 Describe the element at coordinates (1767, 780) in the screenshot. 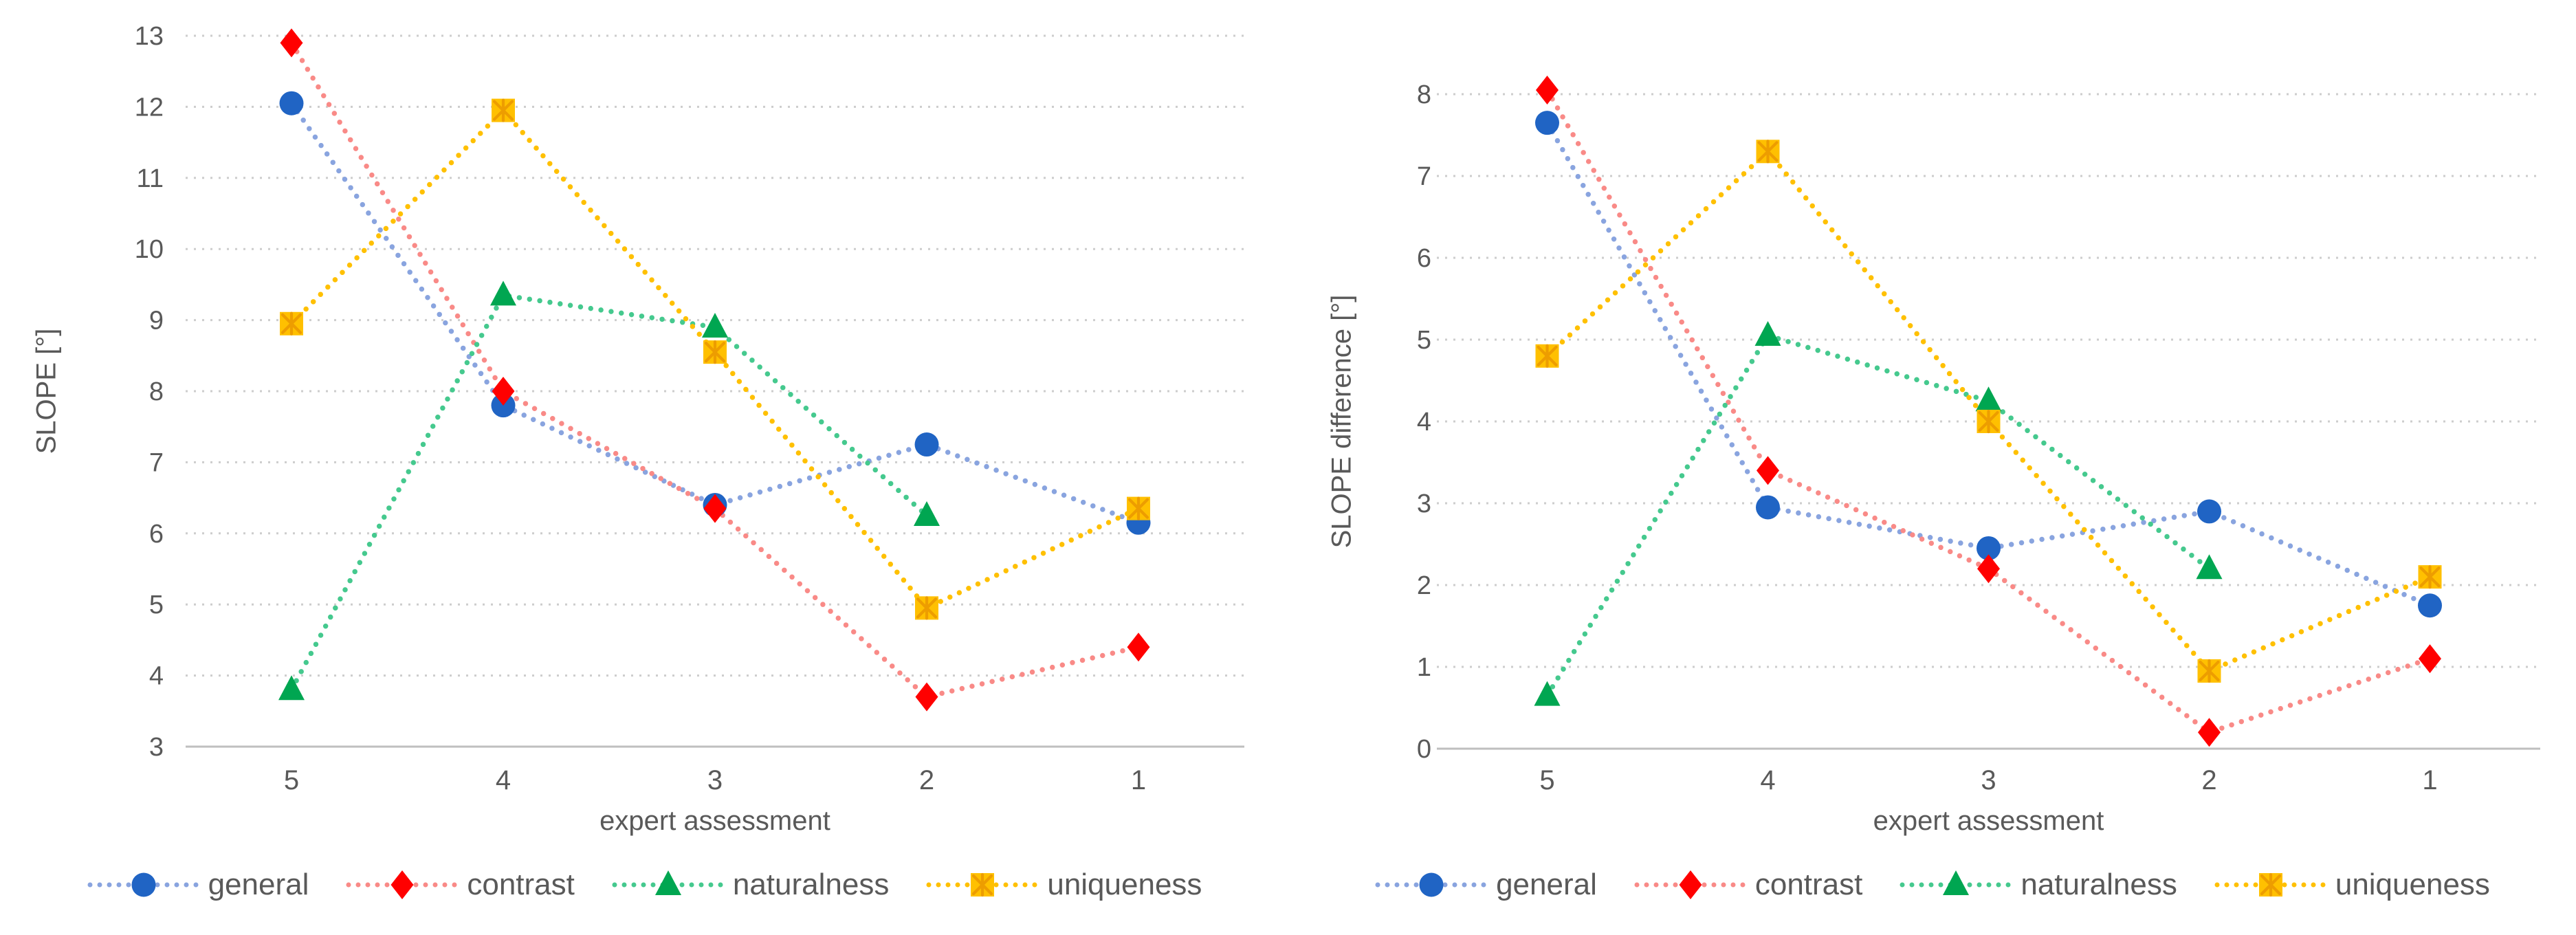

I see `x-tick-label: 4` at that location.